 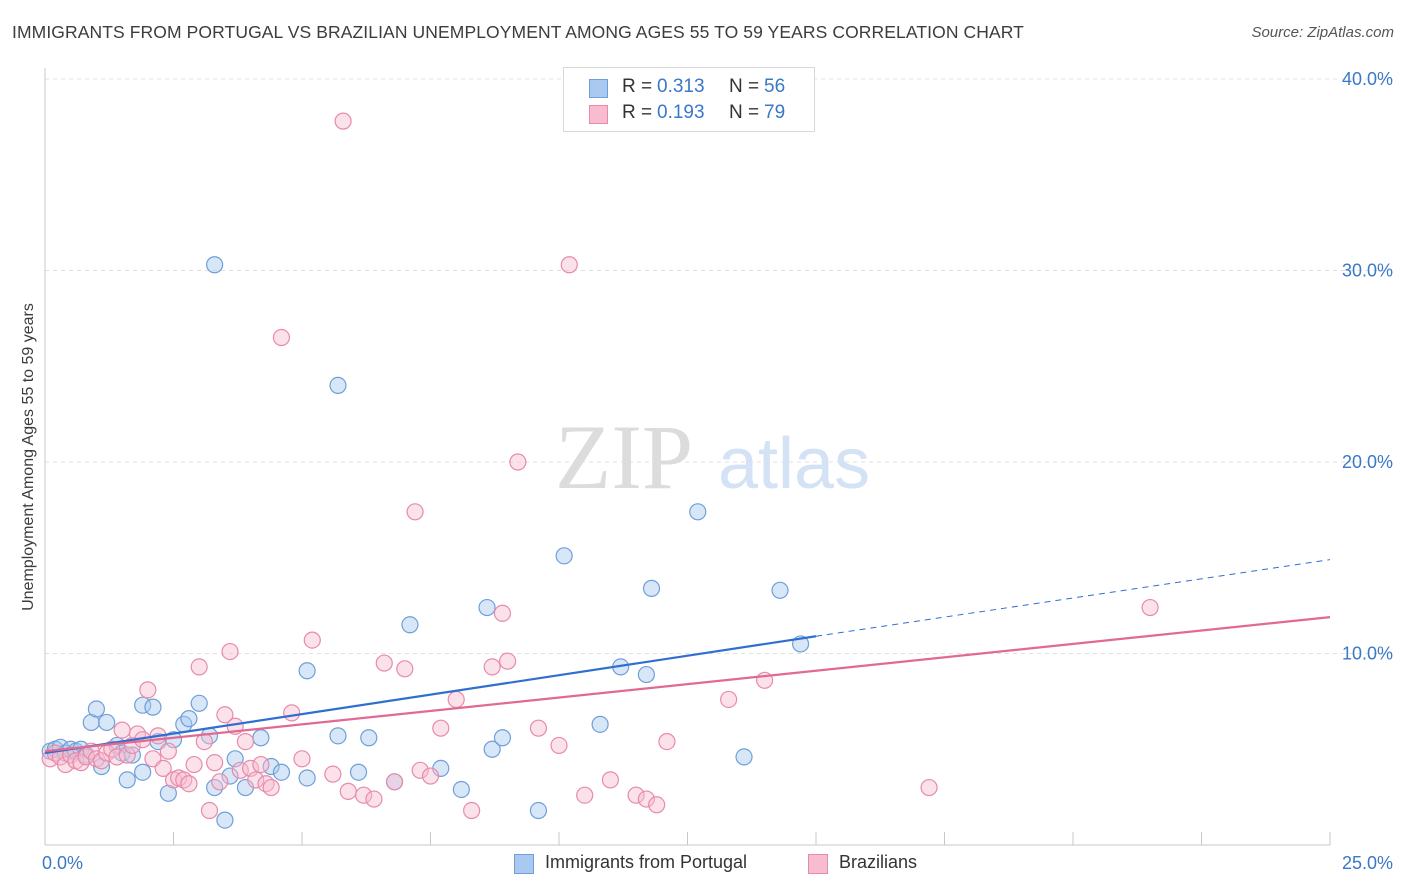 I want to click on legend-swatch-brazilians, so click(x=598, y=114).